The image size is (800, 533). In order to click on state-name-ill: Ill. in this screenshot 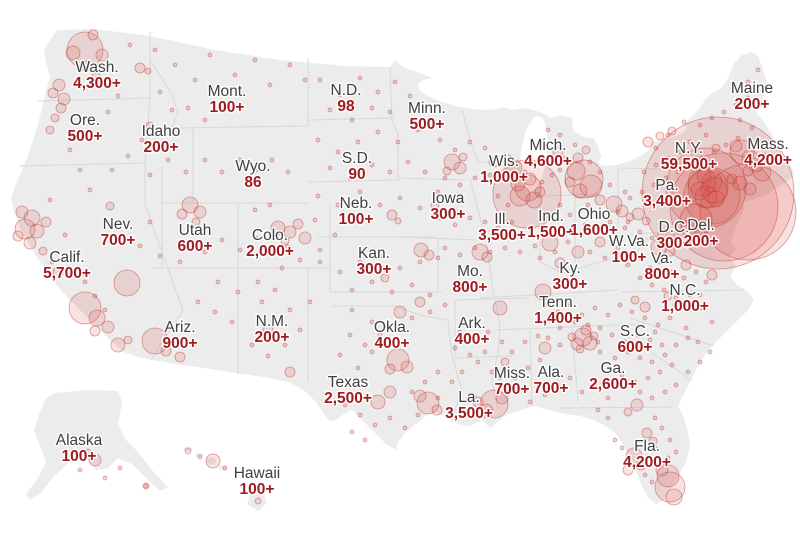, I will do `click(502, 219)`.